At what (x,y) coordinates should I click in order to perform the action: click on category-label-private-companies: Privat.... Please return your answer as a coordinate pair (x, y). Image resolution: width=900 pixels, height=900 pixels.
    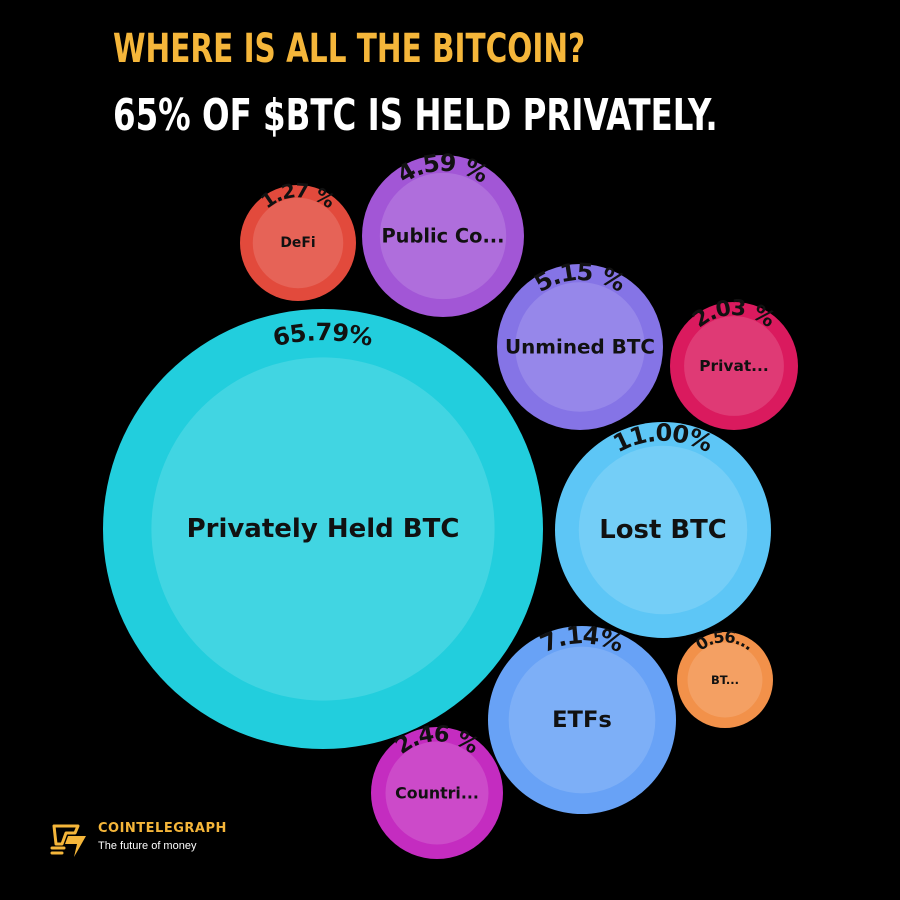
    Looking at the image, I should click on (733, 366).